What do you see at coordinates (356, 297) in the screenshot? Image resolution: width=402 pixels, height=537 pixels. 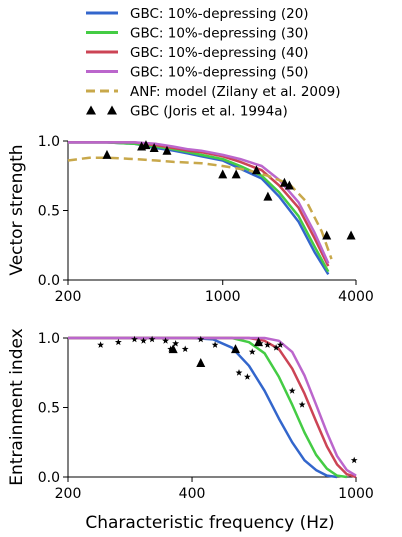 I see `x-tick-label: 4000` at bounding box center [356, 297].